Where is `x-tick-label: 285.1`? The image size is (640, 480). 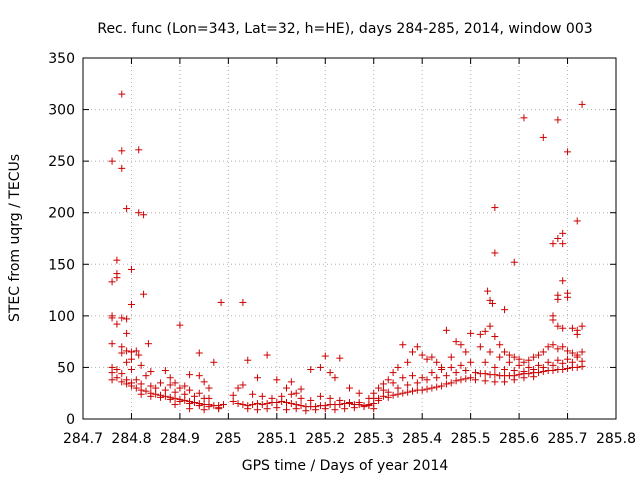 x-tick-label: 285.1 is located at coordinates (277, 439).